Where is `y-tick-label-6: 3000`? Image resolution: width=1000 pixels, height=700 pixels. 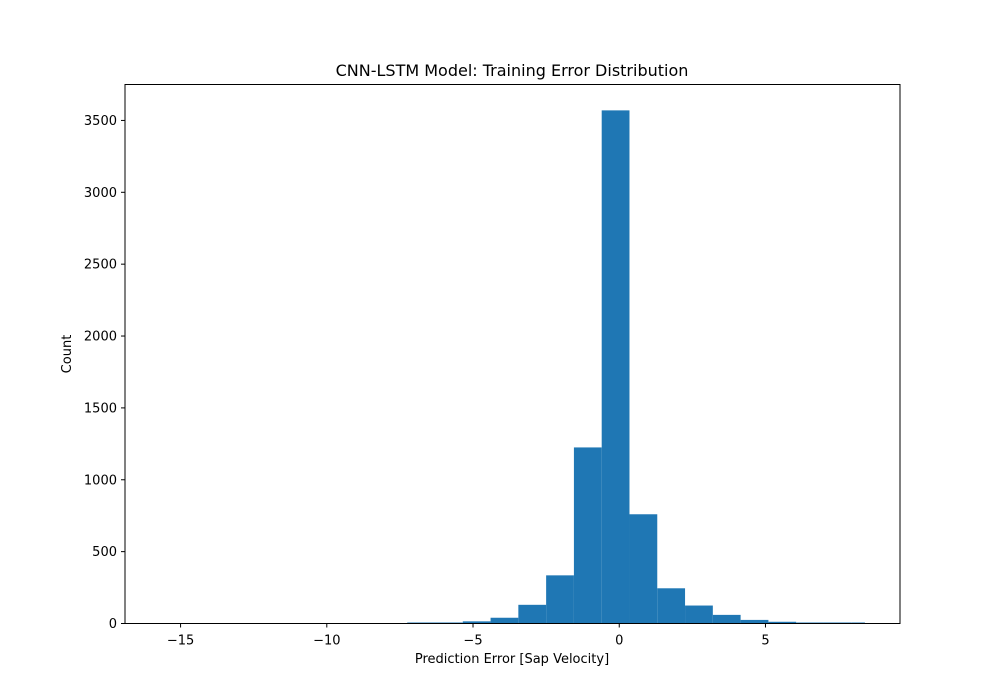 y-tick-label-6: 3000 is located at coordinates (100, 193).